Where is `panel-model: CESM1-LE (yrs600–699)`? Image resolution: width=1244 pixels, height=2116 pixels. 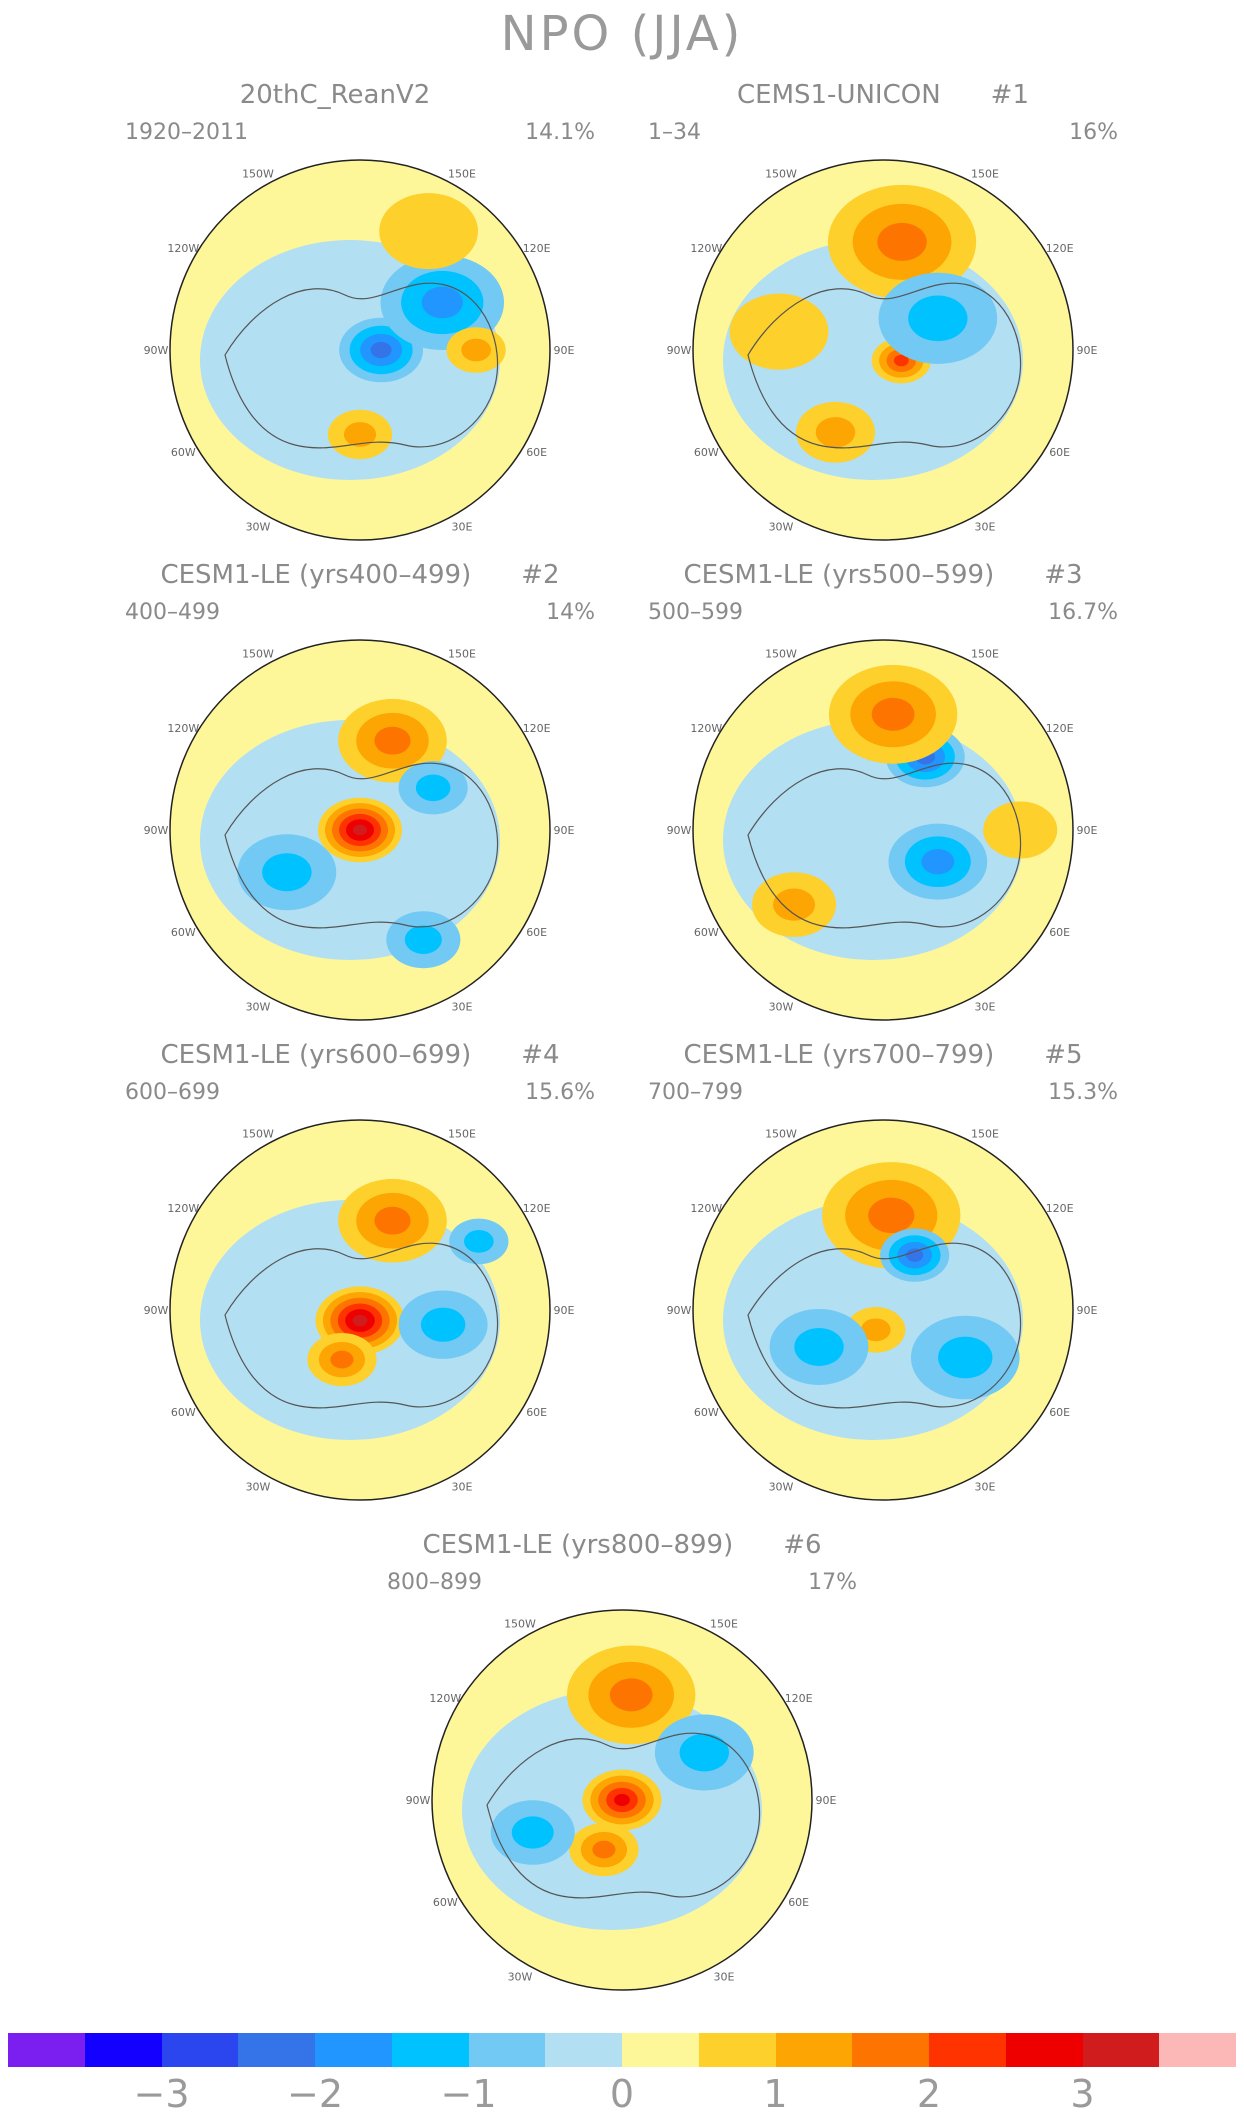 panel-model: CESM1-LE (yrs600–699) is located at coordinates (316, 1055).